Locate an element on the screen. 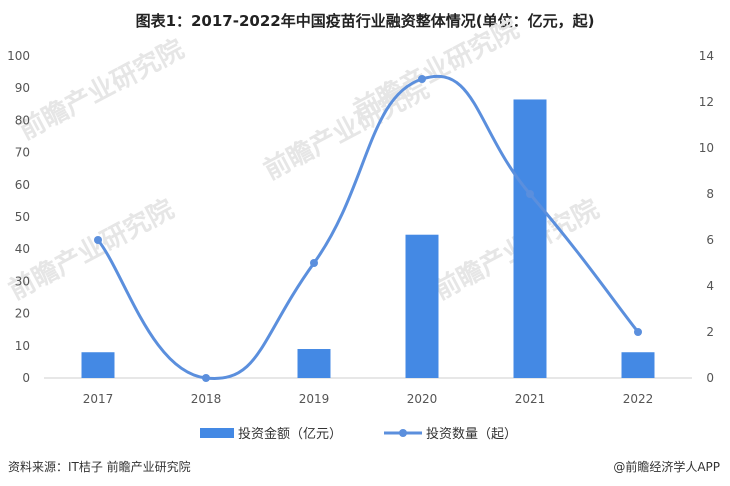 Image resolution: width=730 pixels, height=486 pixels. legend-bar-swatch is located at coordinates (217, 433).